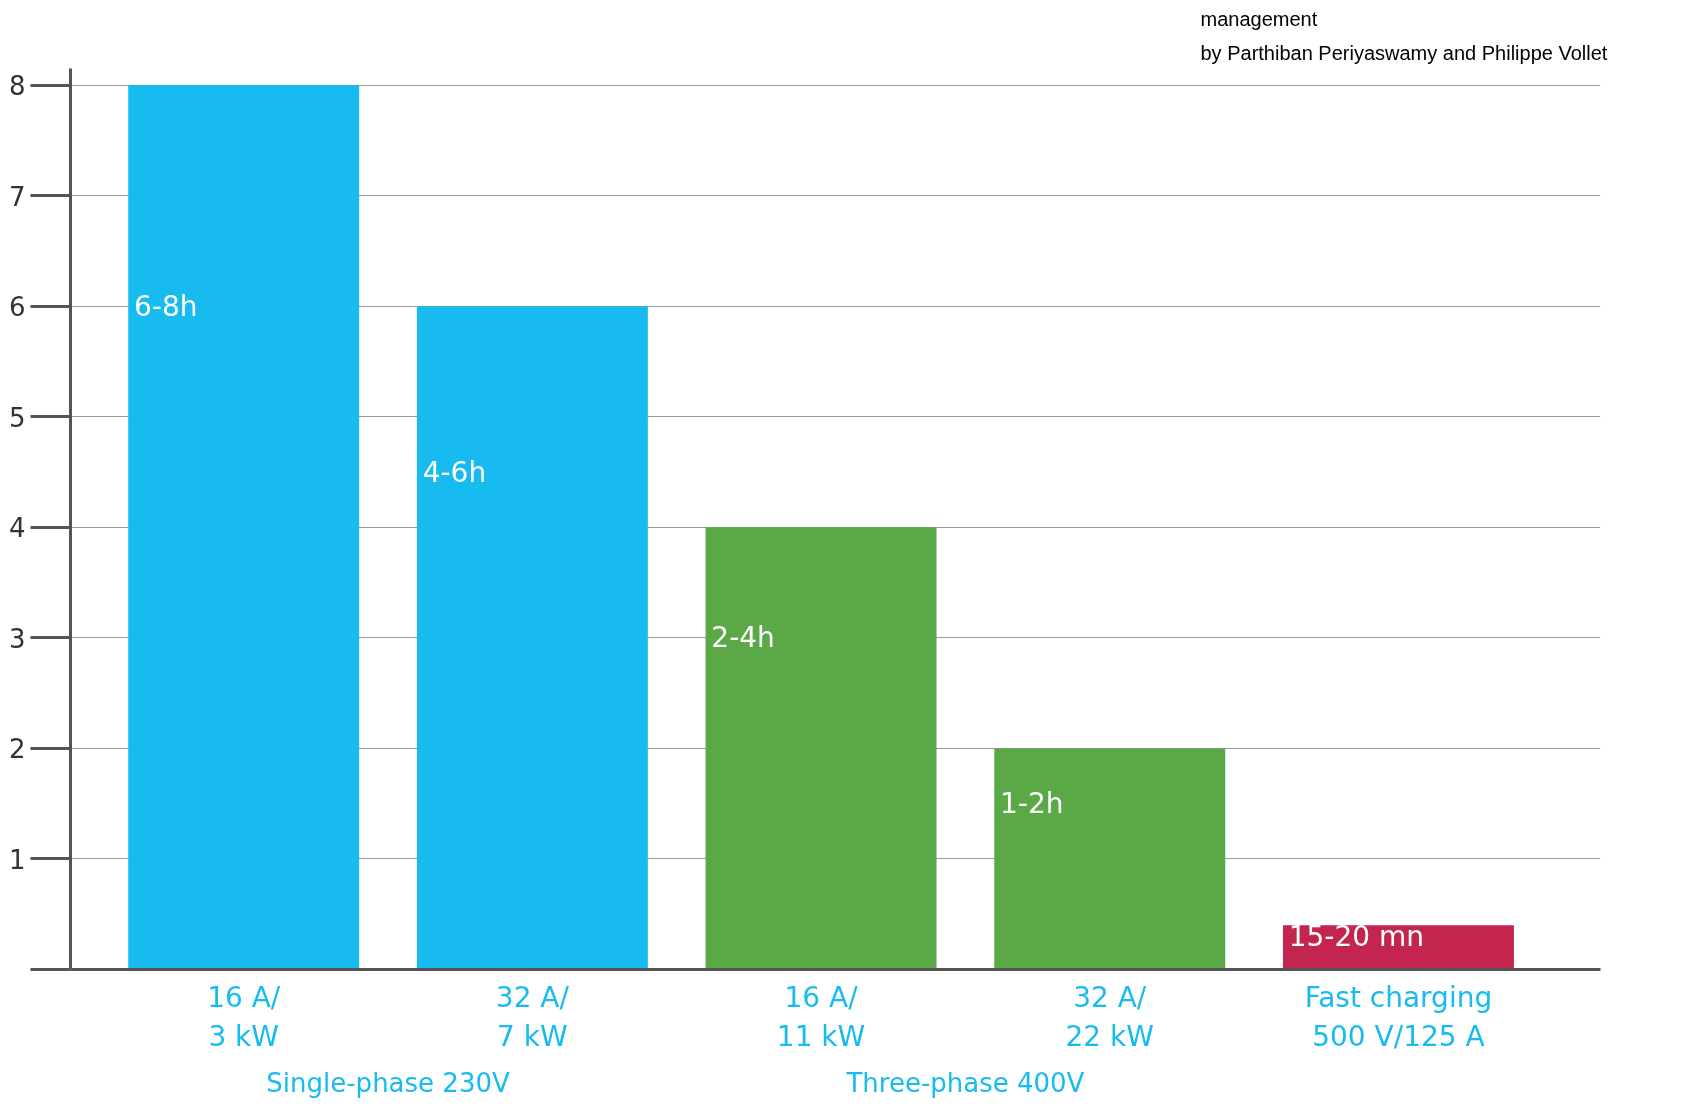 This screenshot has width=1681, height=1114. Describe the element at coordinates (244, 1017) in the screenshot. I see `x-tick-label: 16 A/ 3 kW` at that location.